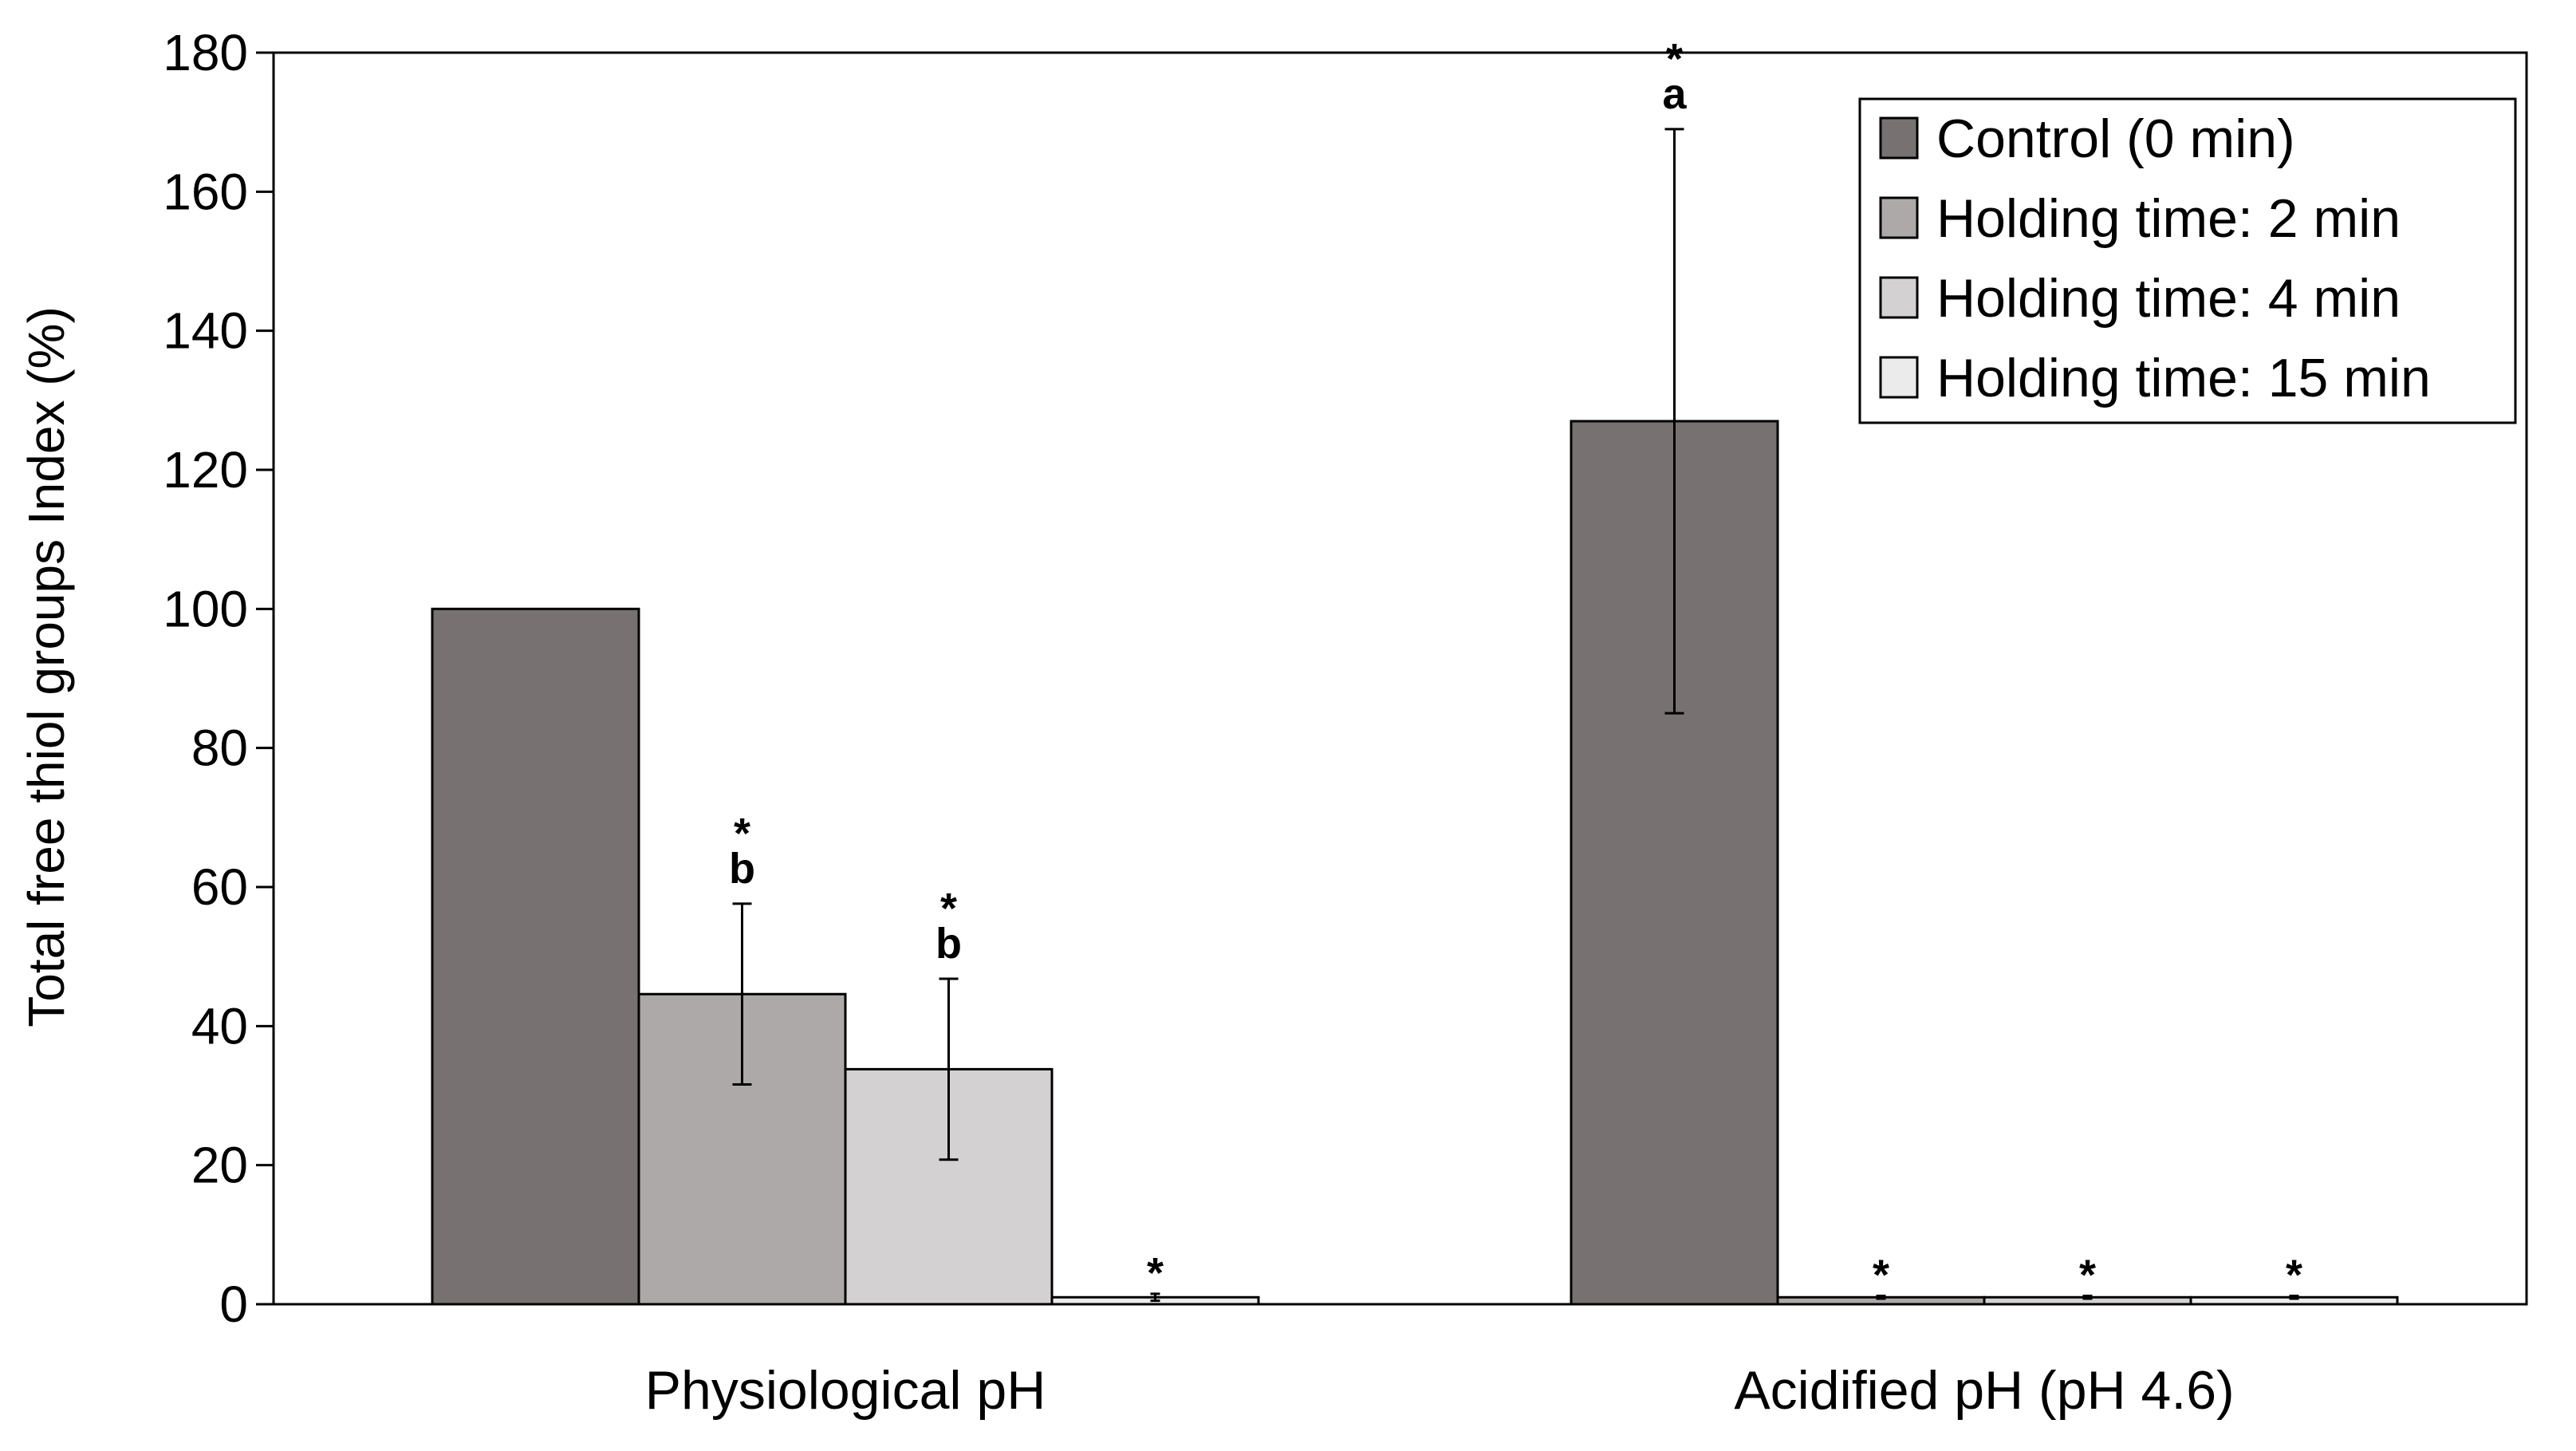 This screenshot has width=2576, height=1451. I want to click on y-tick-label: 180, so click(205, 52).